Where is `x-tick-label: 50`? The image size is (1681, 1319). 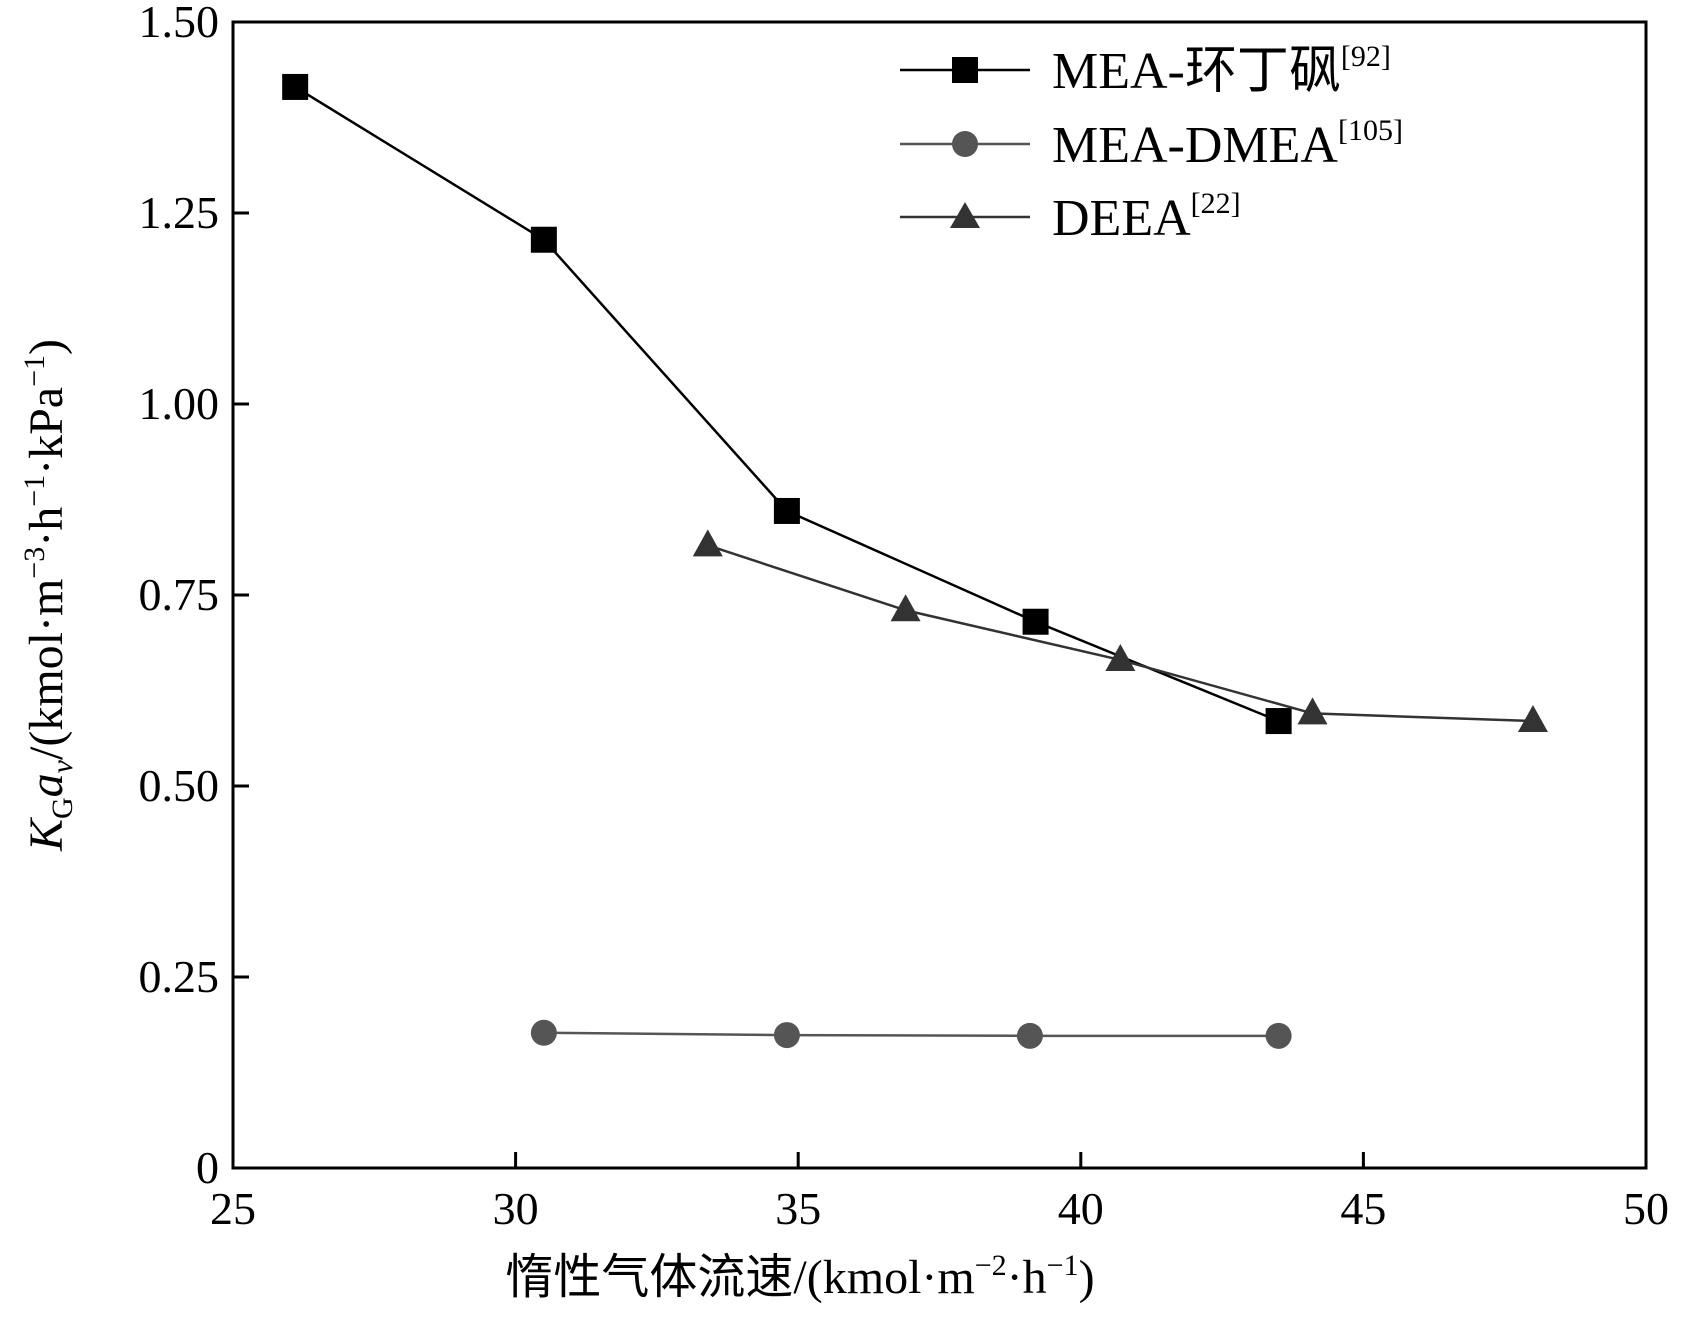 x-tick-label: 50 is located at coordinates (1646, 1208).